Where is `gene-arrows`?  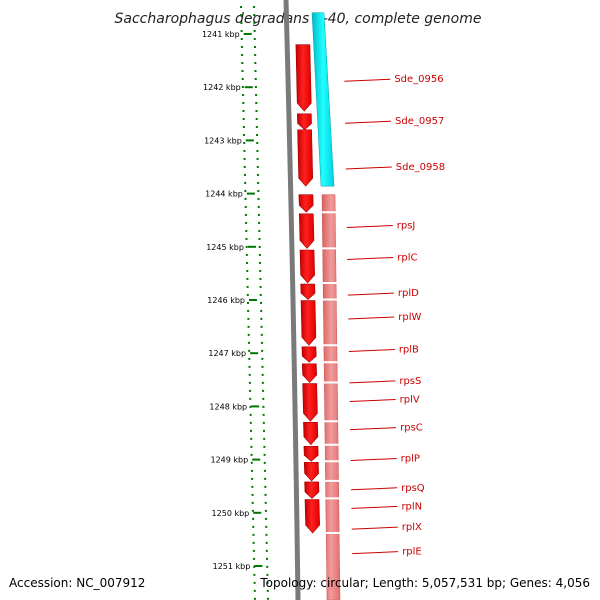
gene-arrows is located at coordinates (307, 289).